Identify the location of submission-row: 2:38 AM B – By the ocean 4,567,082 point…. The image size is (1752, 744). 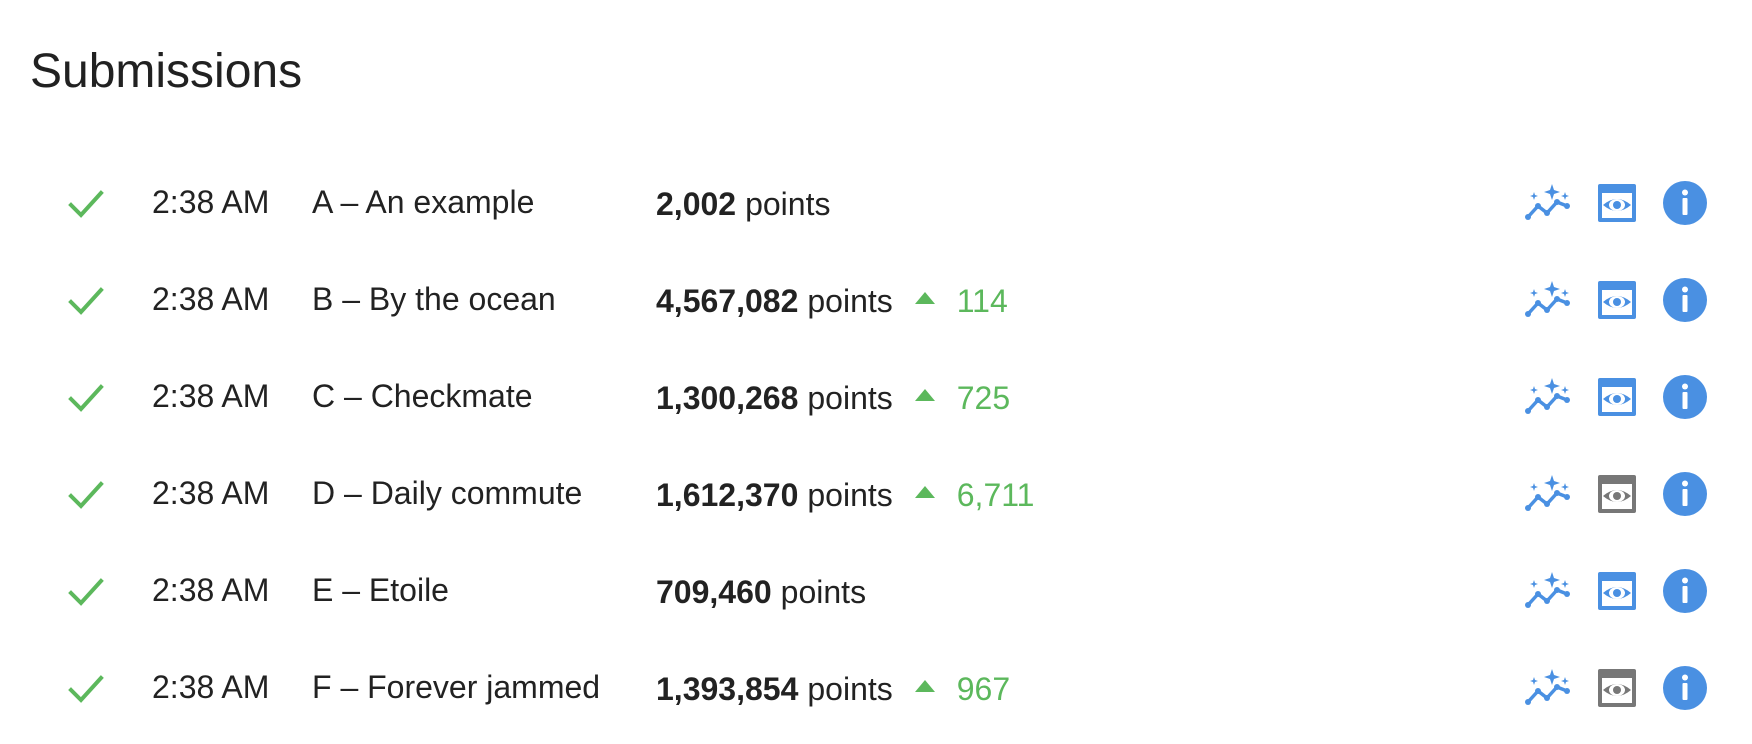
(876, 301).